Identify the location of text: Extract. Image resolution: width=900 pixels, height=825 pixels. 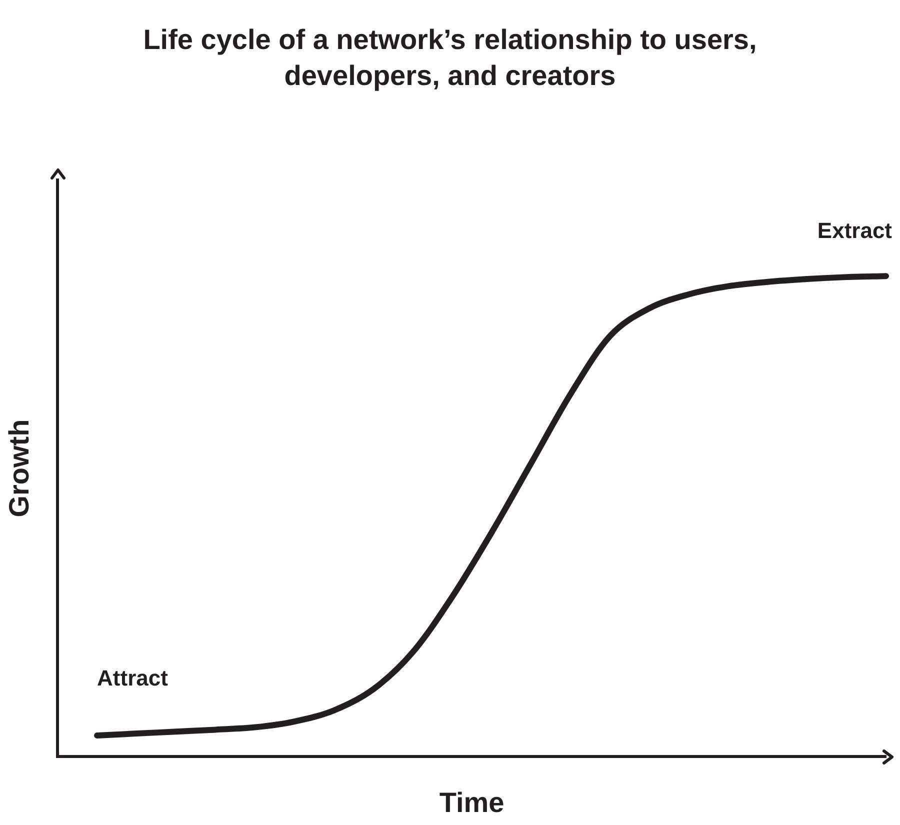
(855, 231).